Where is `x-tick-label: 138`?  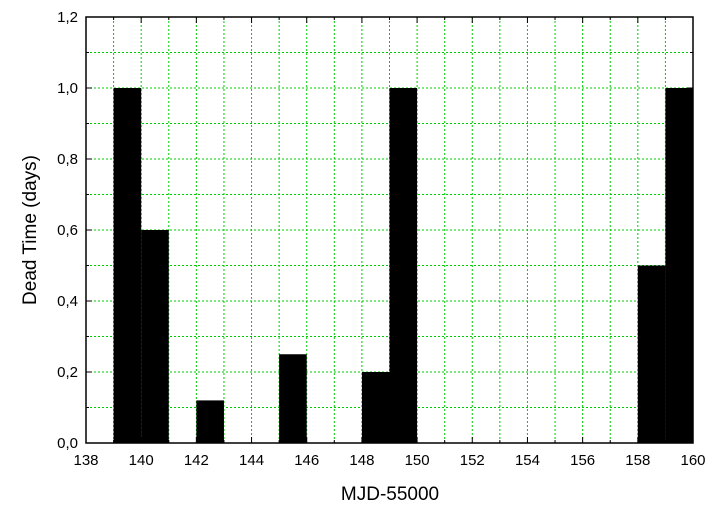
x-tick-label: 138 is located at coordinates (85, 460).